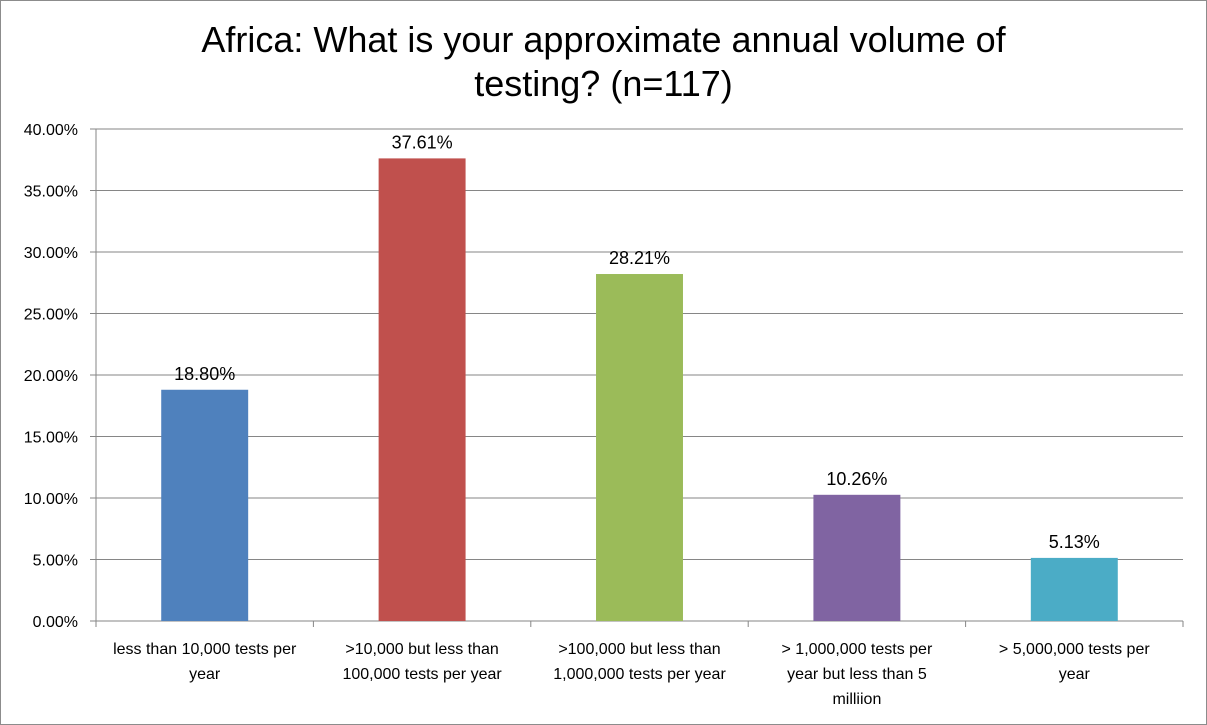  What do you see at coordinates (205, 649) in the screenshot?
I see `x-tick-label: less than 10,000 tests per` at bounding box center [205, 649].